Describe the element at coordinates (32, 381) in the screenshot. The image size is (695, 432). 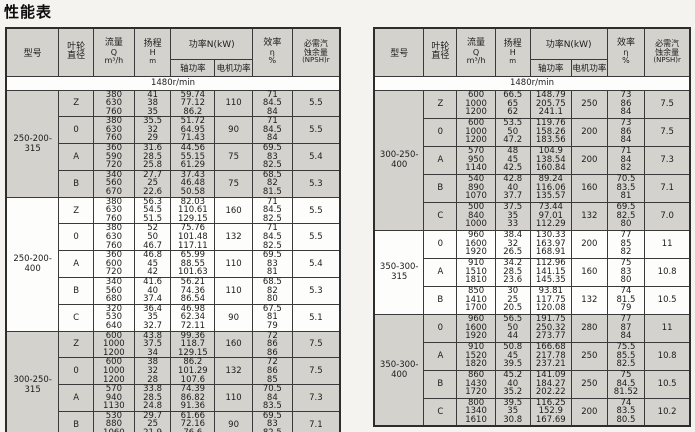
I see `model-cell: 300-250-315` at that location.